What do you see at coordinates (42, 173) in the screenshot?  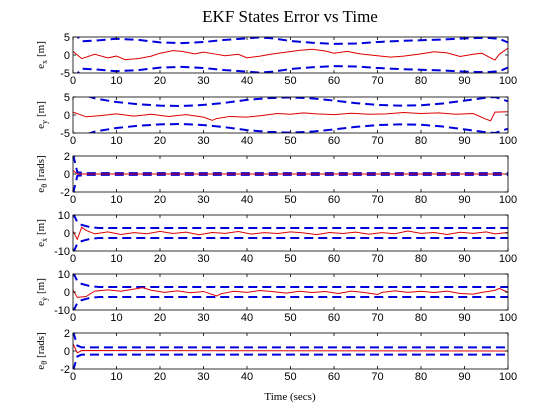 I see `y-axis-label: eθ[rads]` at bounding box center [42, 173].